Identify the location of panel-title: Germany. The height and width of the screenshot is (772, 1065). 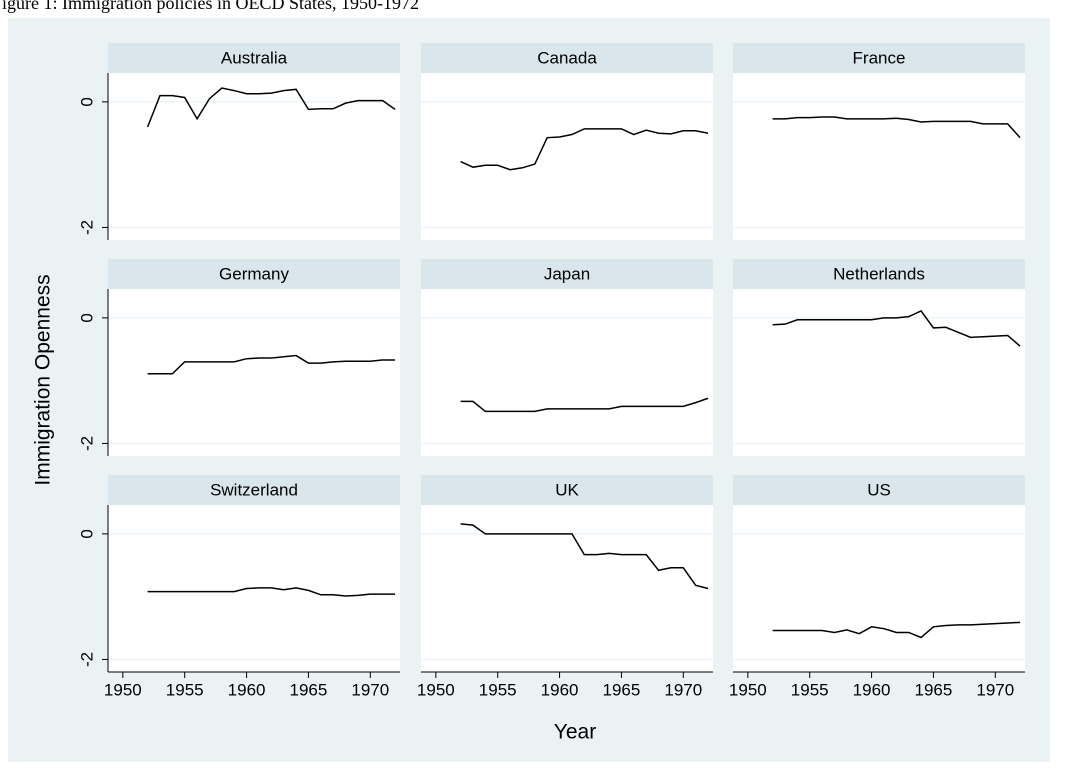
(254, 273).